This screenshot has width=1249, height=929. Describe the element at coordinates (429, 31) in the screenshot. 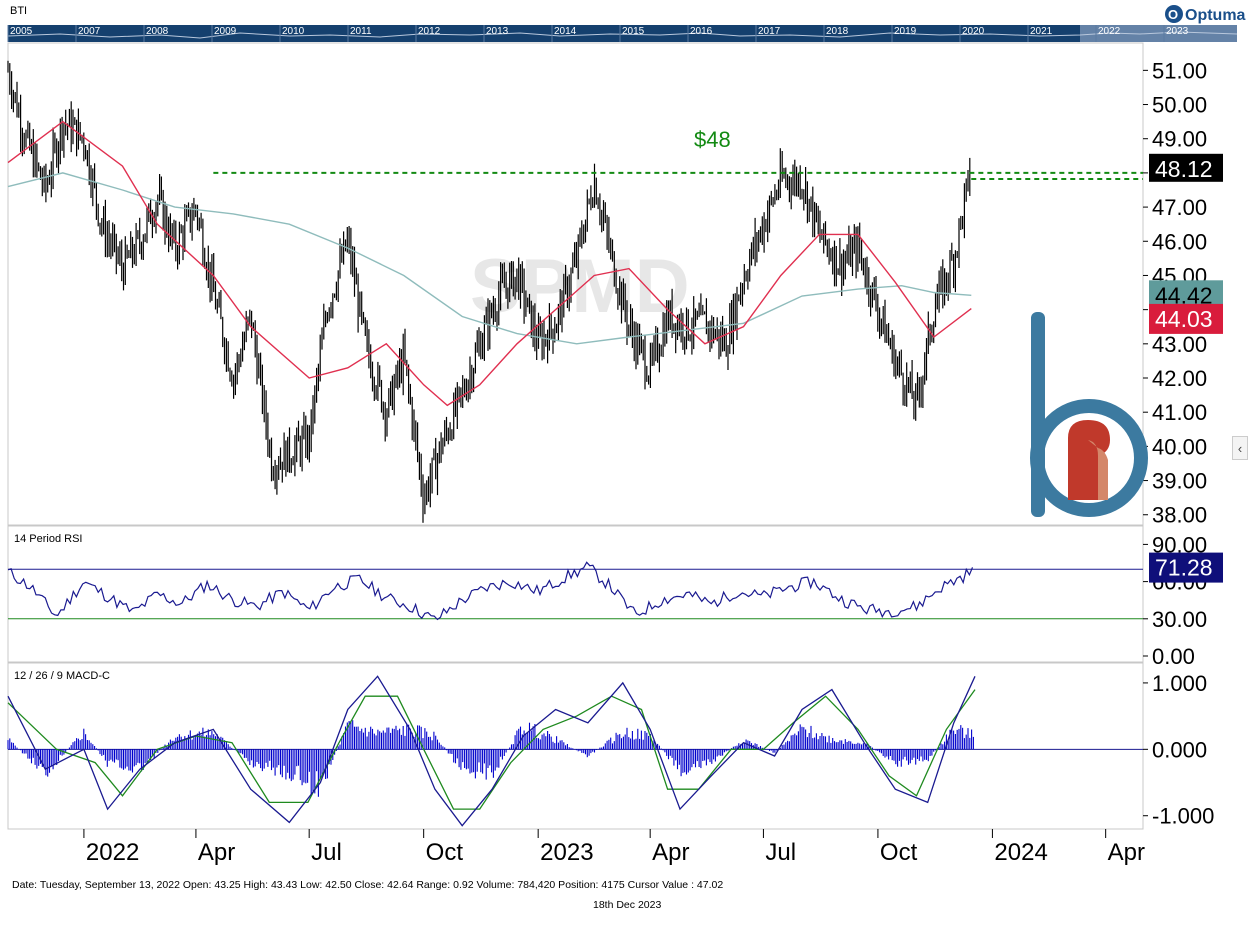

I see `overview-year-label: 2012` at that location.